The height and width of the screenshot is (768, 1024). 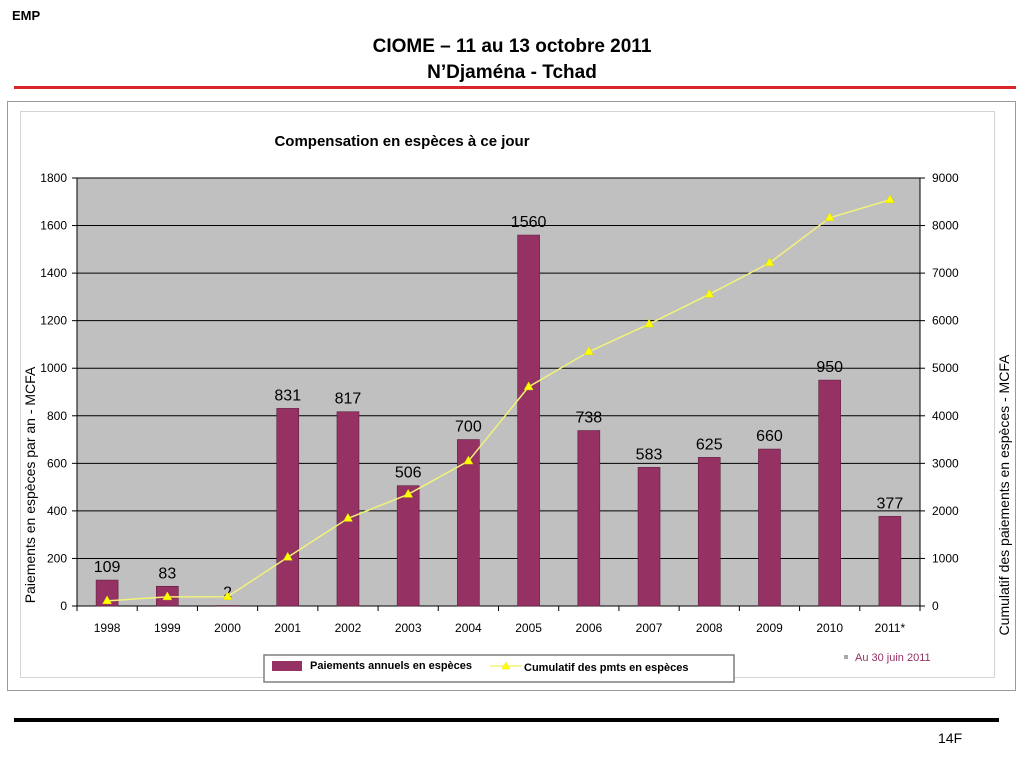 What do you see at coordinates (408, 628) in the screenshot?
I see `x-tick-label: 2003` at bounding box center [408, 628].